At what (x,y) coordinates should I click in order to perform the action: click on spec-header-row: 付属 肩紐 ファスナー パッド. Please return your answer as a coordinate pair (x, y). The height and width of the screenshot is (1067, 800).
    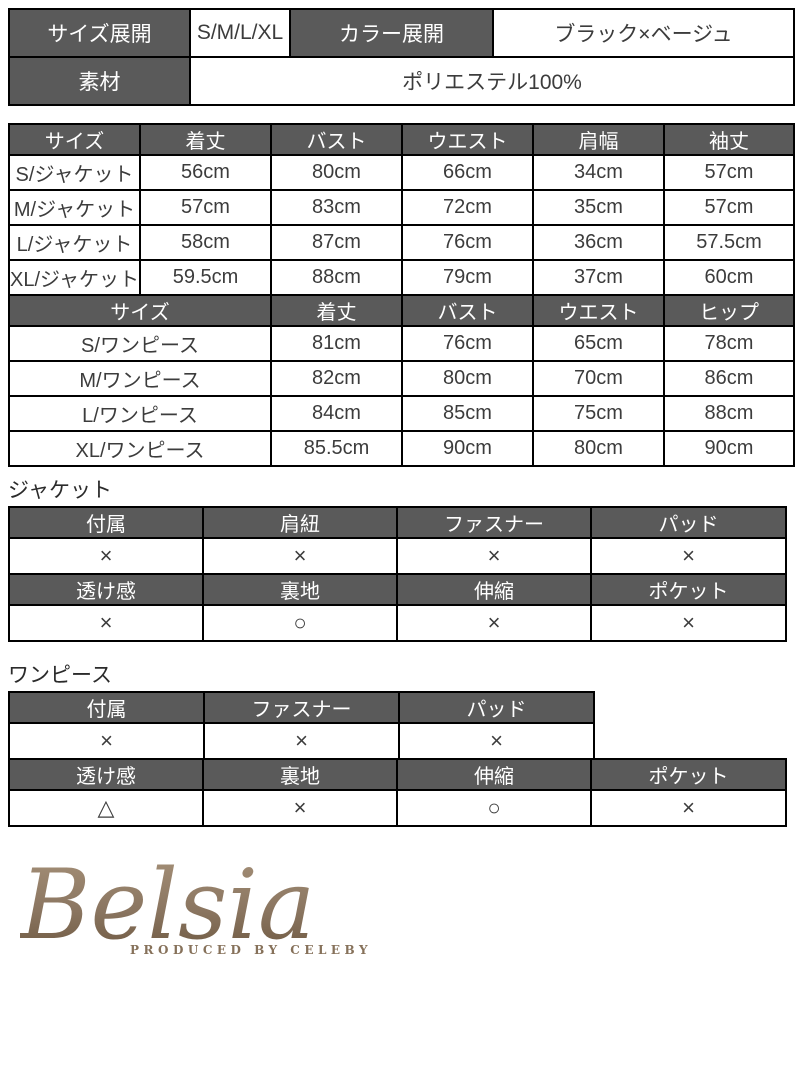
    Looking at the image, I should click on (397, 522).